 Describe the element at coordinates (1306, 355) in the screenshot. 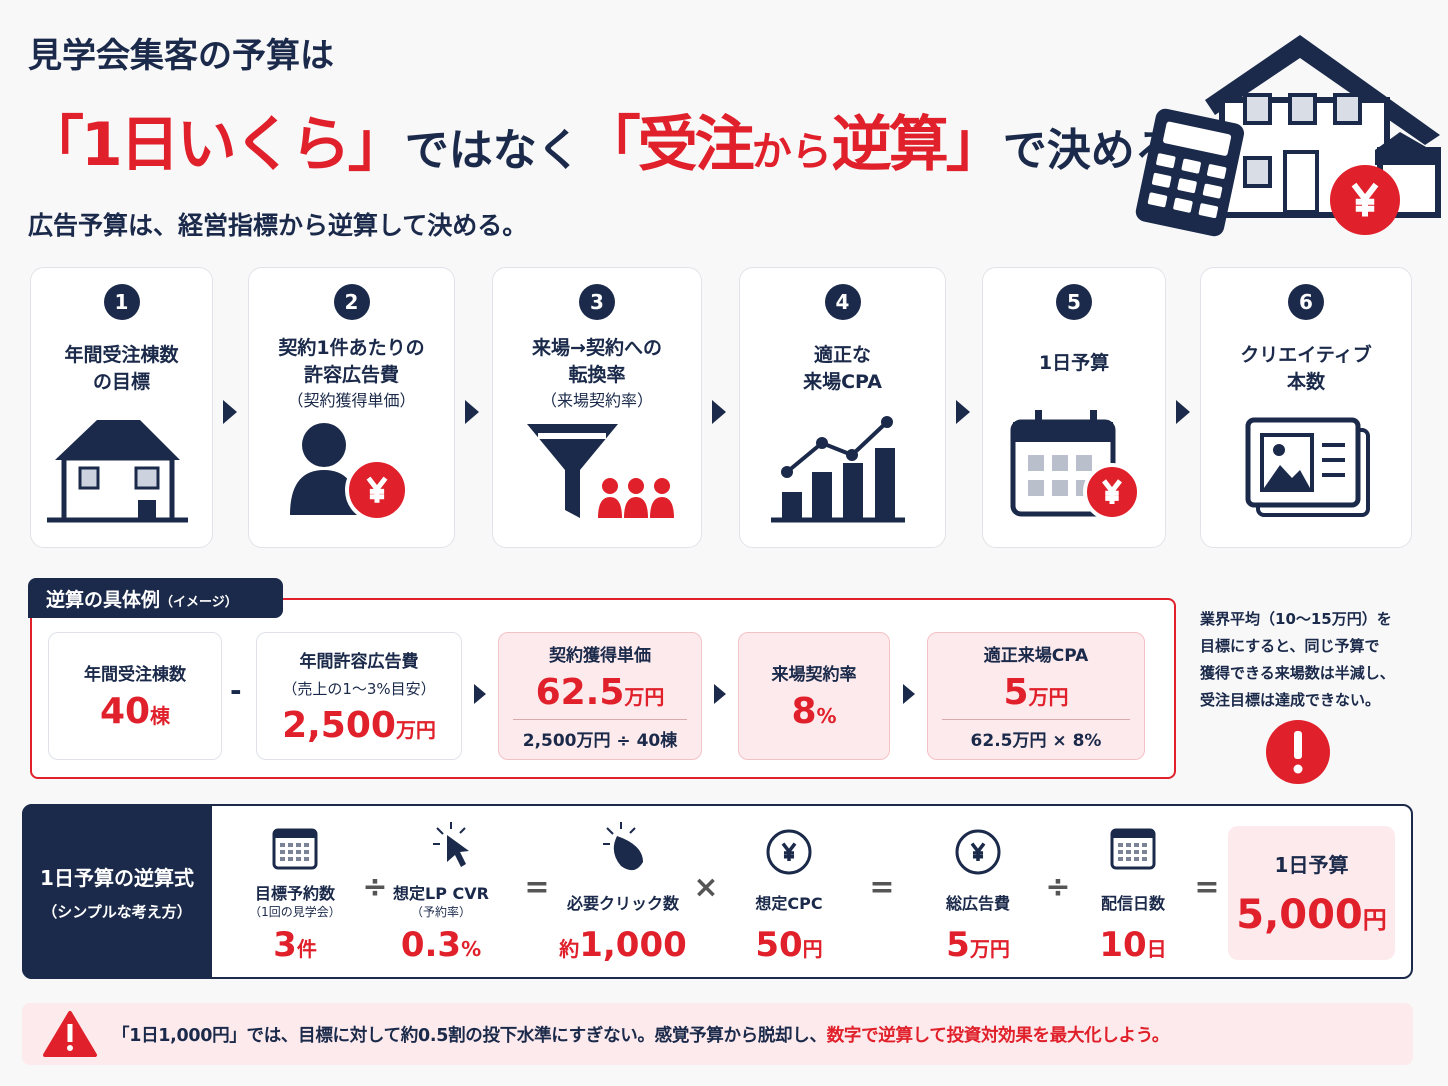

I see `step-label: クリエイティブ` at that location.